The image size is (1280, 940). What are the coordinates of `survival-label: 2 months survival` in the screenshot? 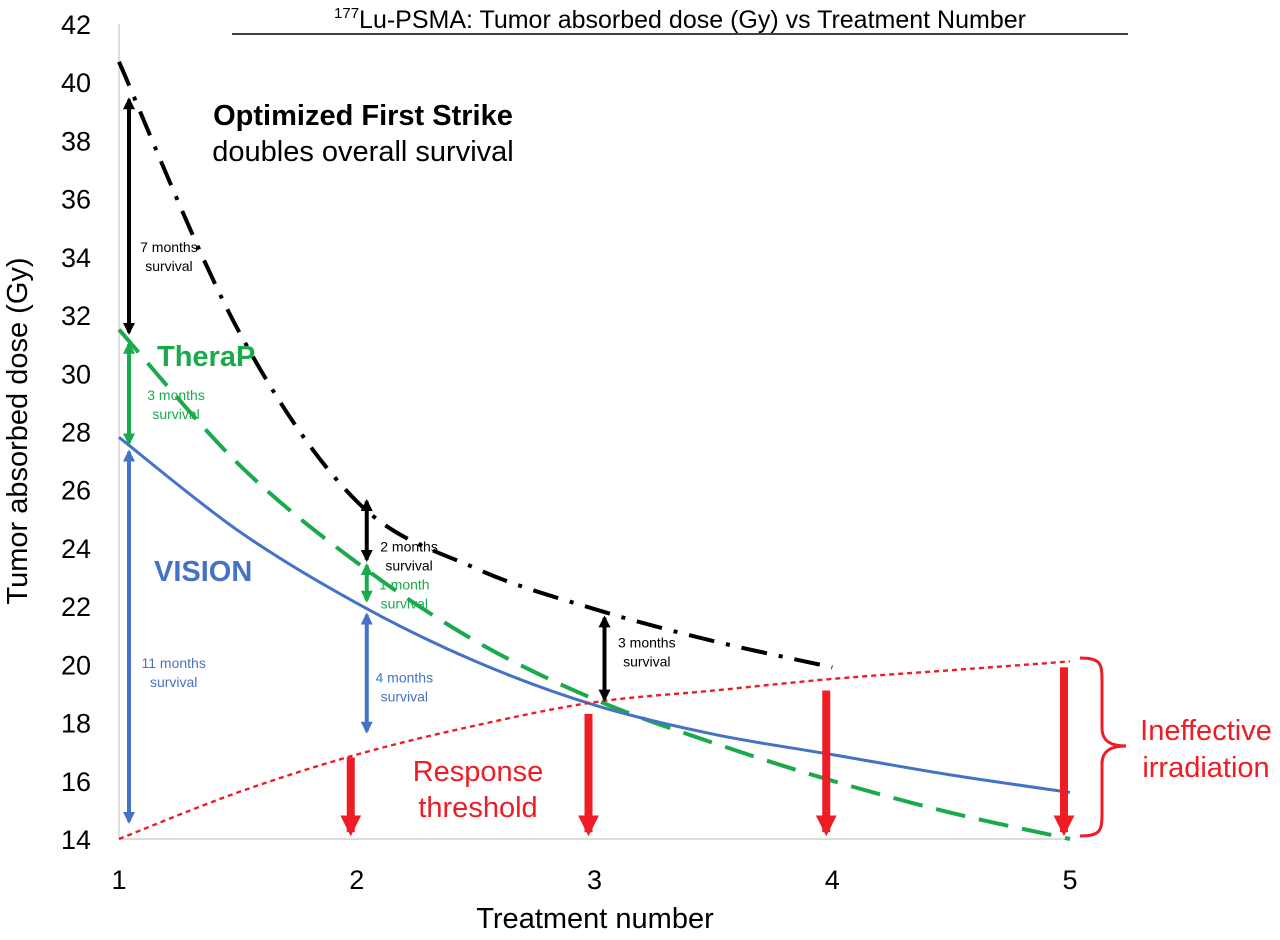 It's located at (409, 556).